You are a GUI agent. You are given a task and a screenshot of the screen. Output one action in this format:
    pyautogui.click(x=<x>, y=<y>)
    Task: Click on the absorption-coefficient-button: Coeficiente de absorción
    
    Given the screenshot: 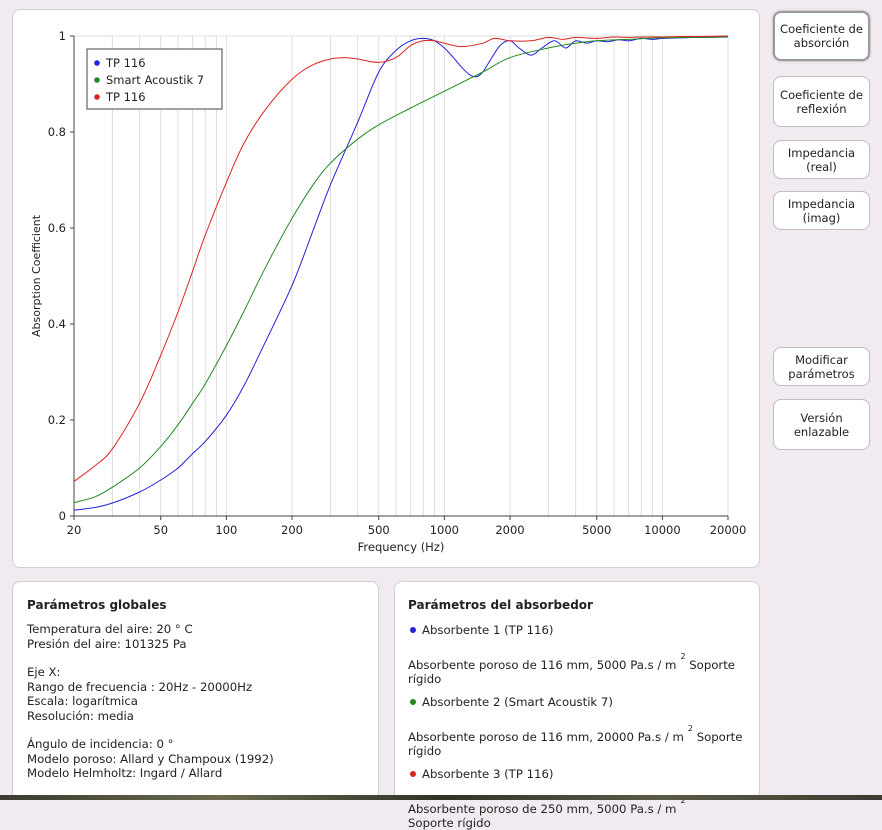 What is the action you would take?
    pyautogui.click(x=821, y=36)
    